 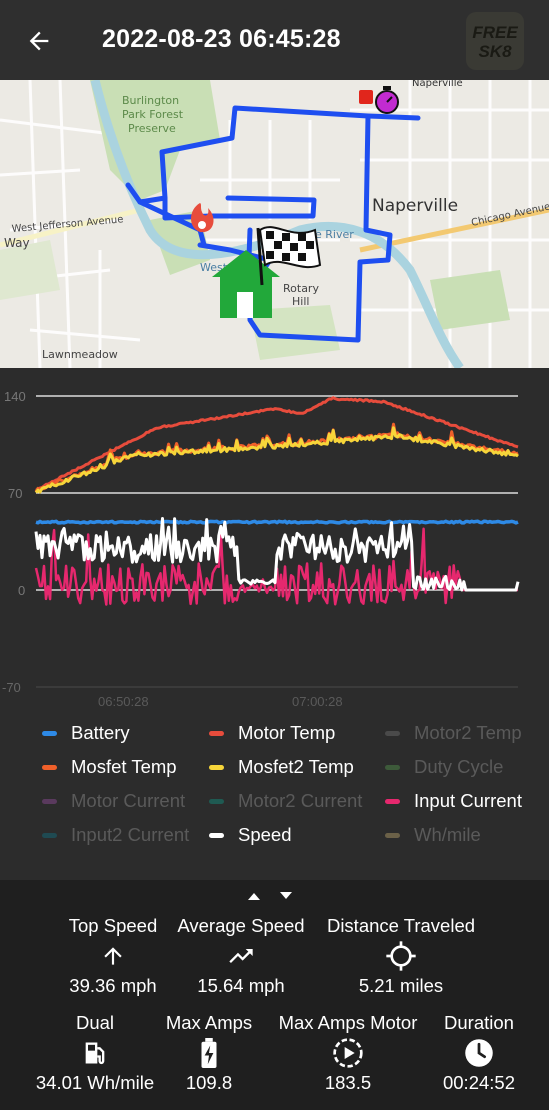 What do you see at coordinates (270, 896) in the screenshot?
I see `panel-toggle` at bounding box center [270, 896].